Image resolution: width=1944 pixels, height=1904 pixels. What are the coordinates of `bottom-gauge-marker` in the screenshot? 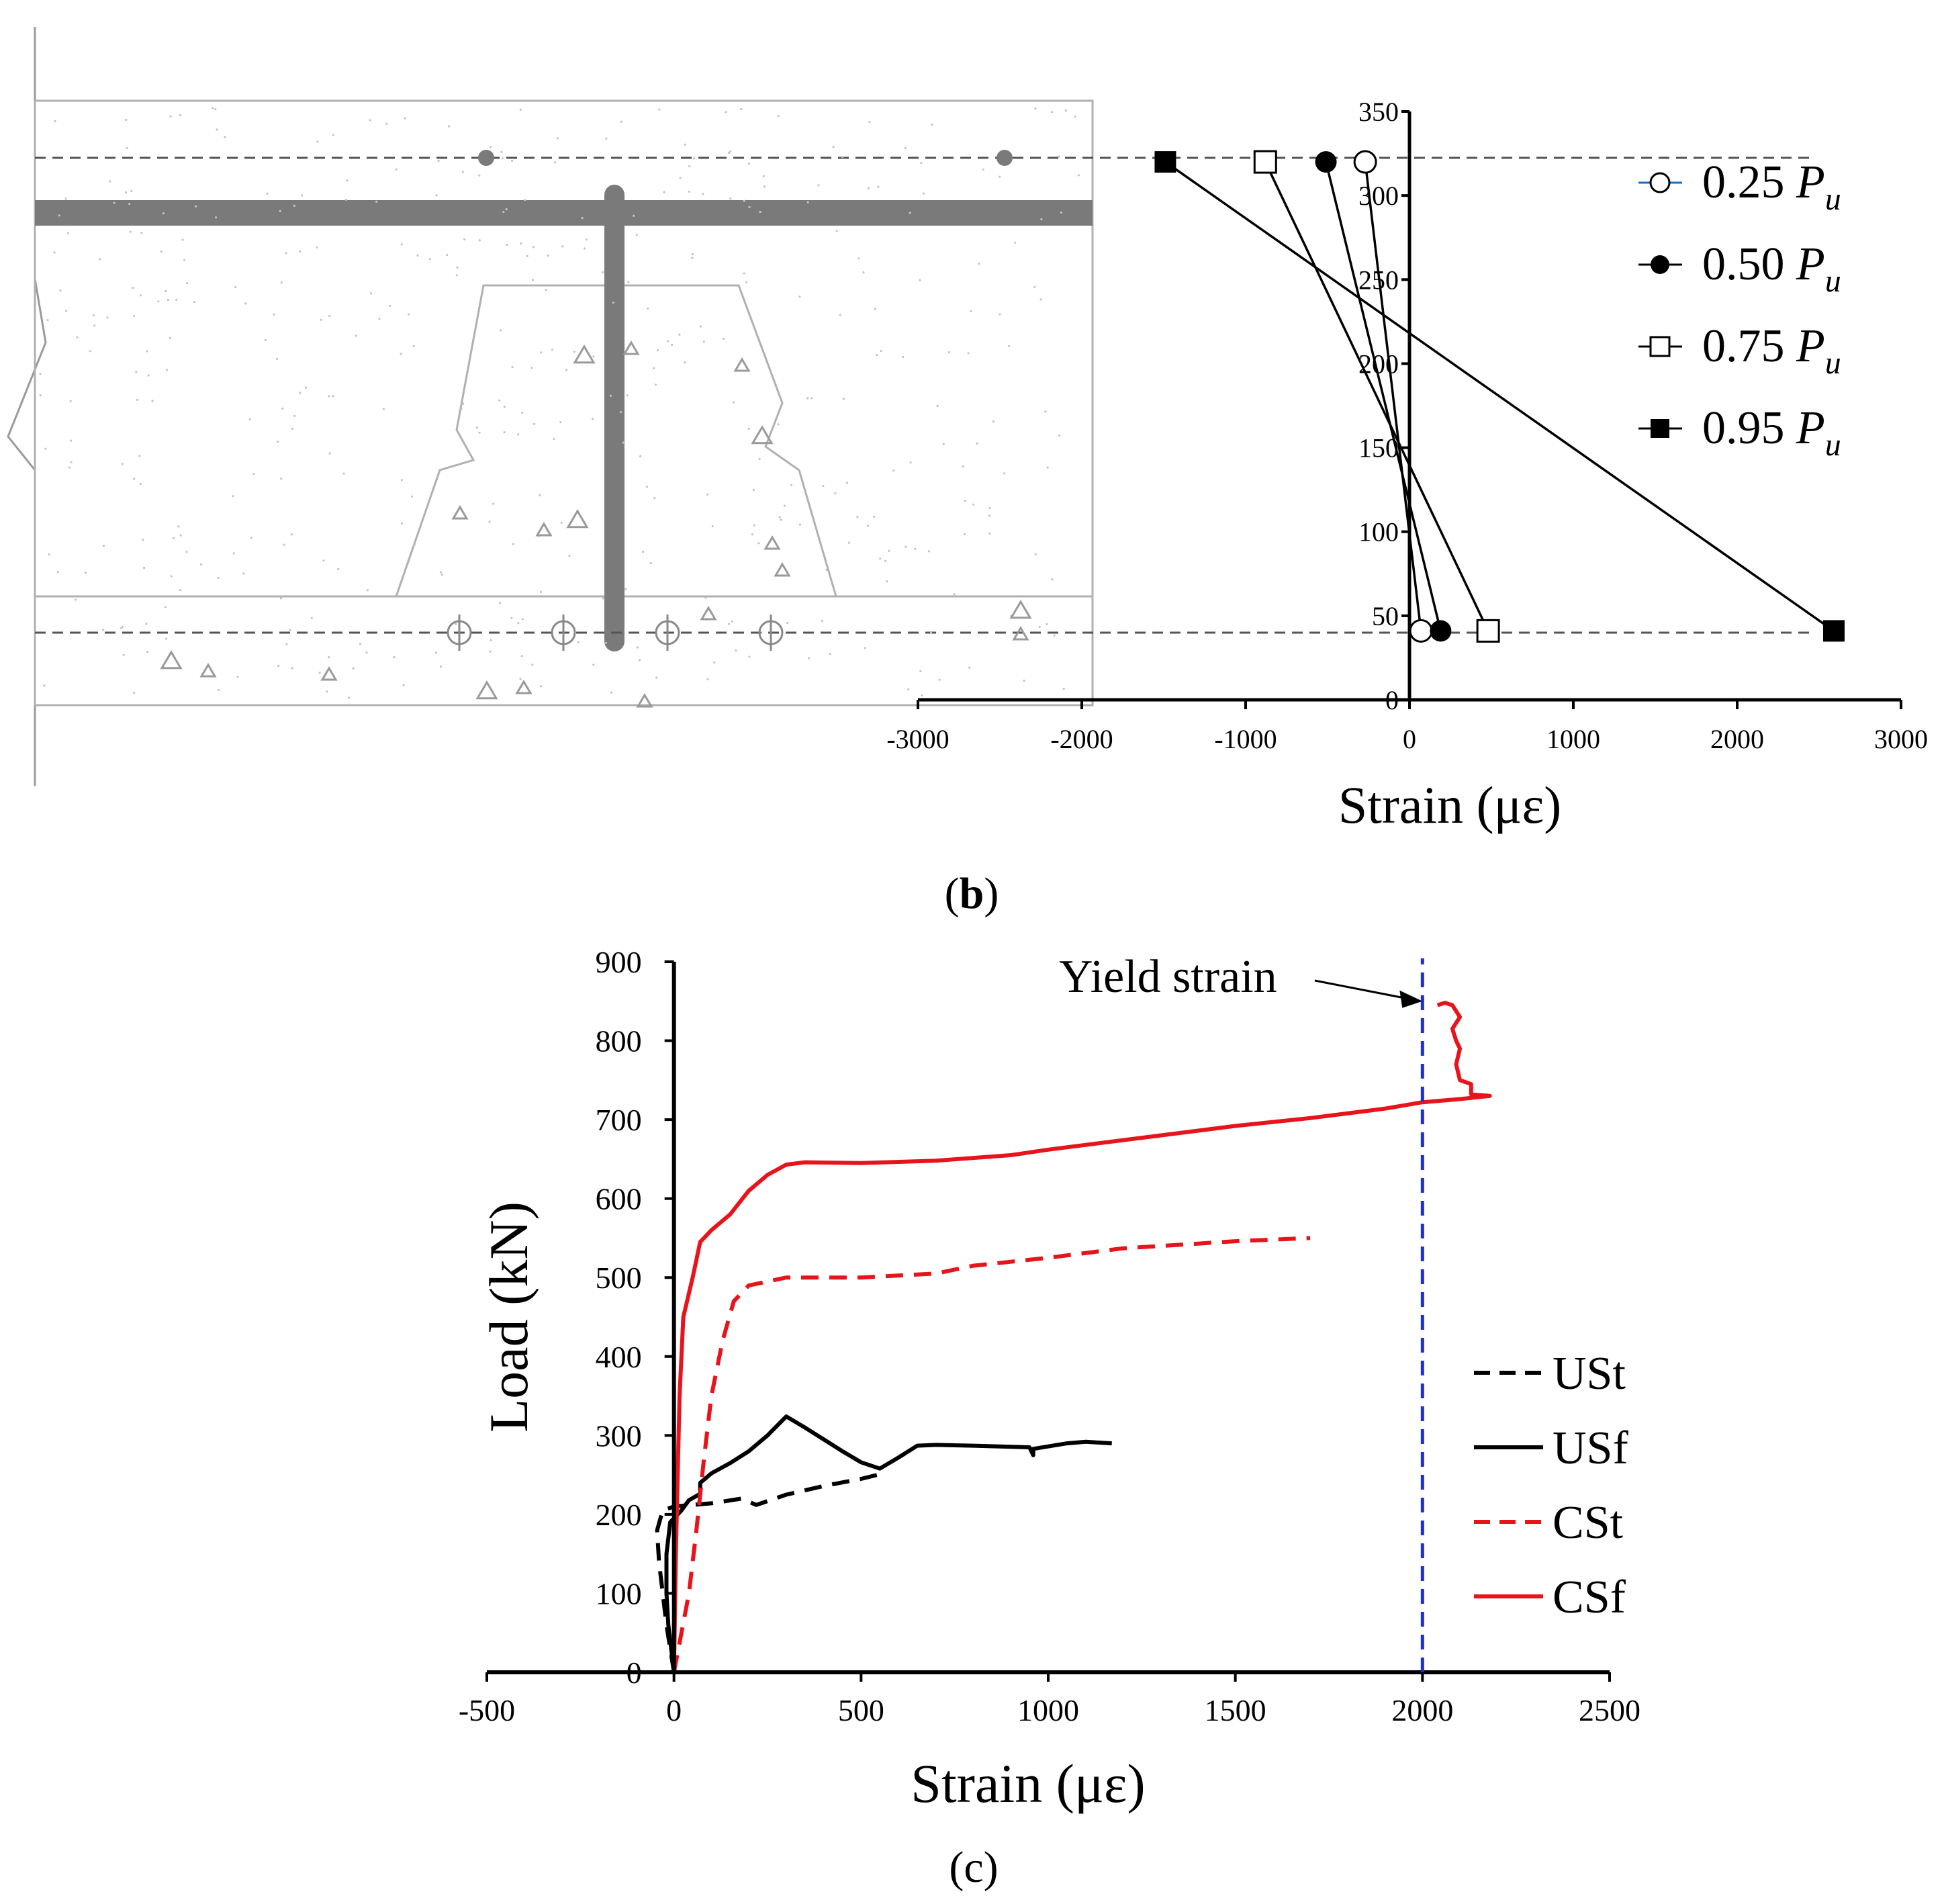 It's located at (460, 633).